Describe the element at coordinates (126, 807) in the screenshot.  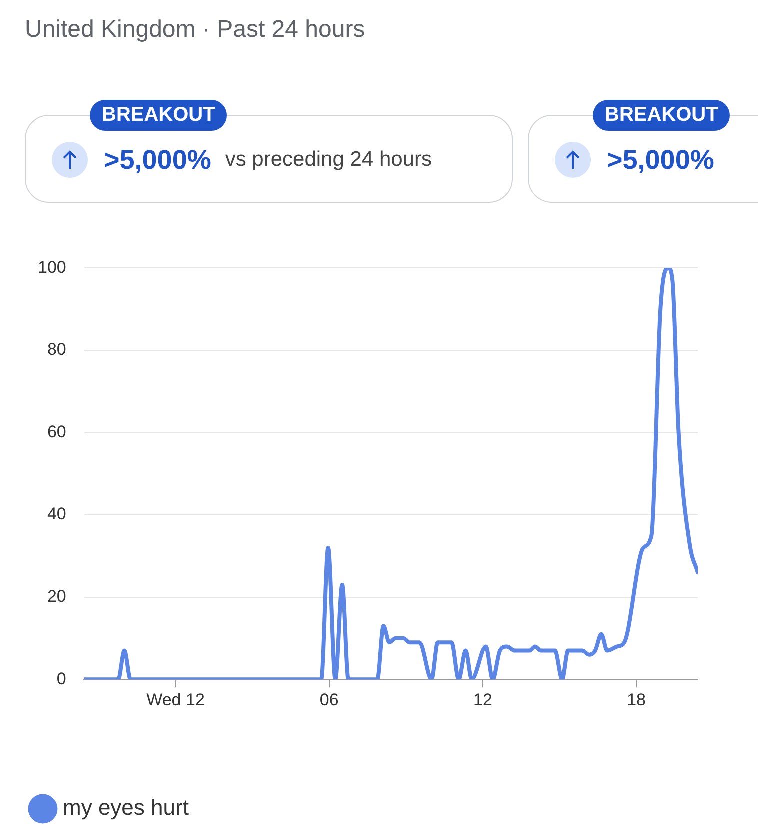
I see `legend-label: my eyes hurt` at that location.